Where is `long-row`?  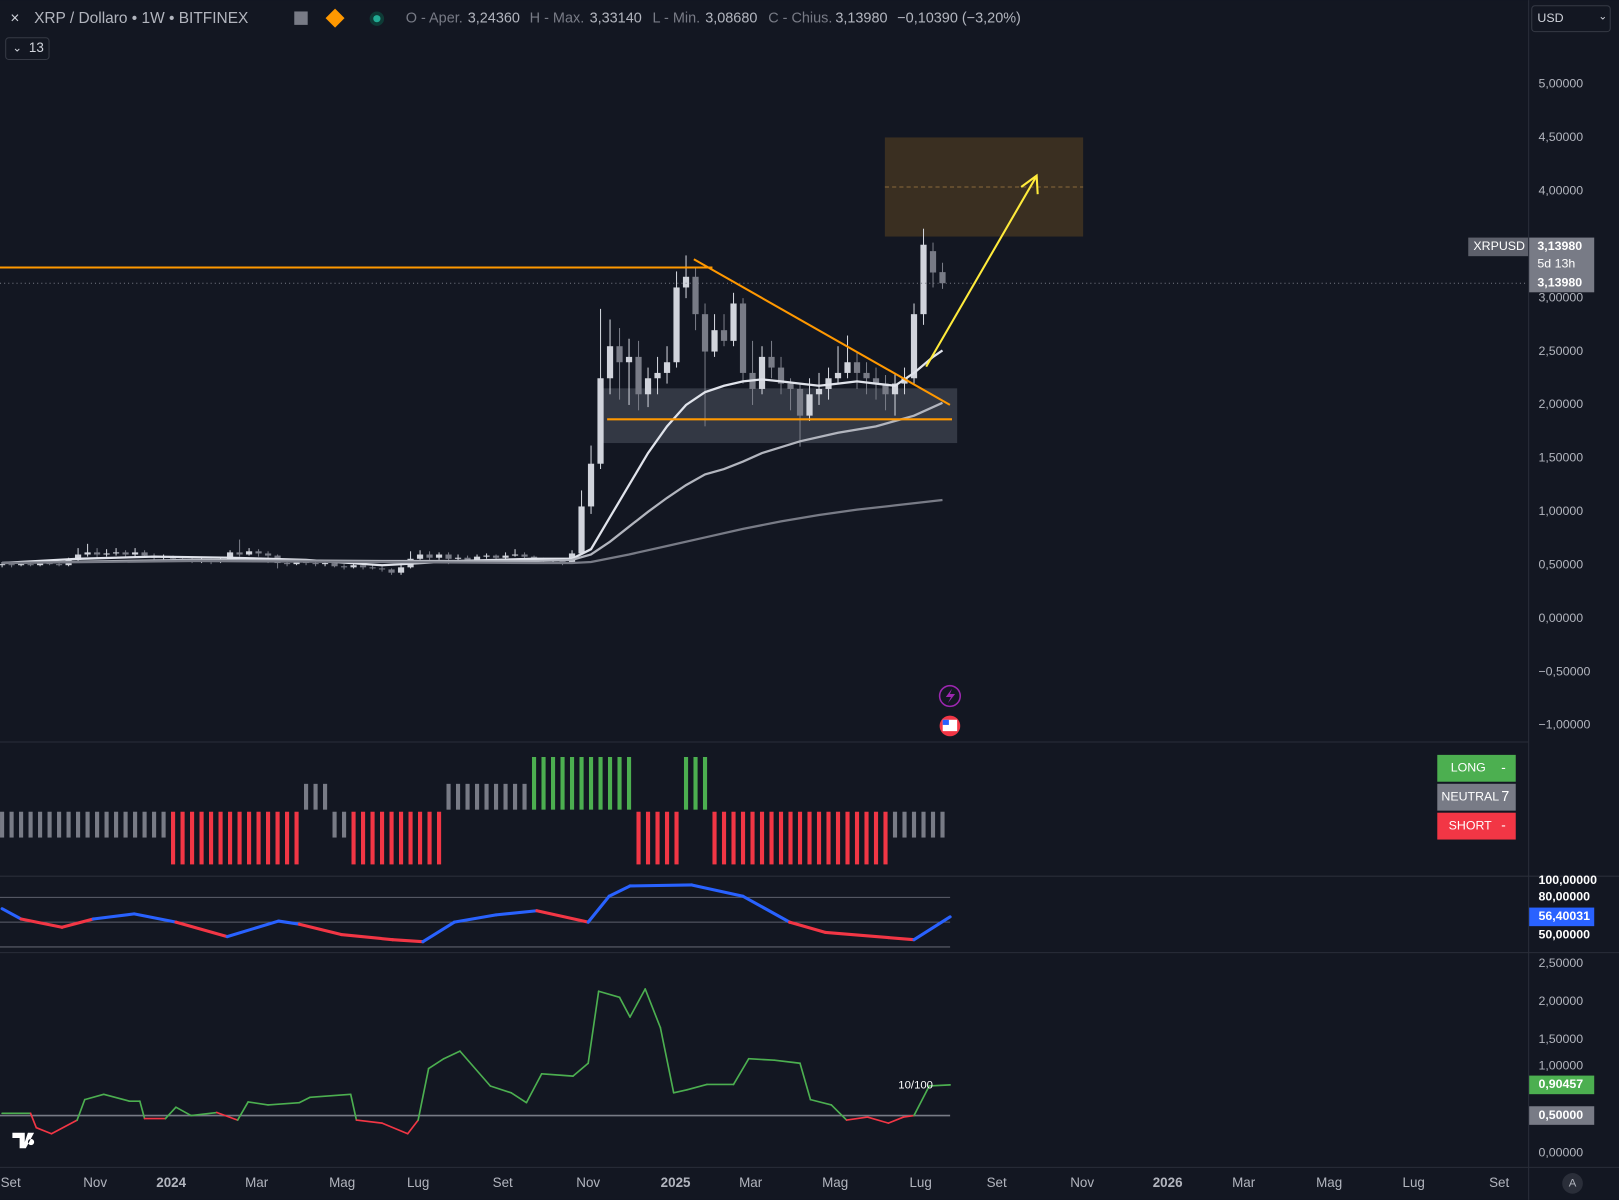
long-row is located at coordinates (1476, 768).